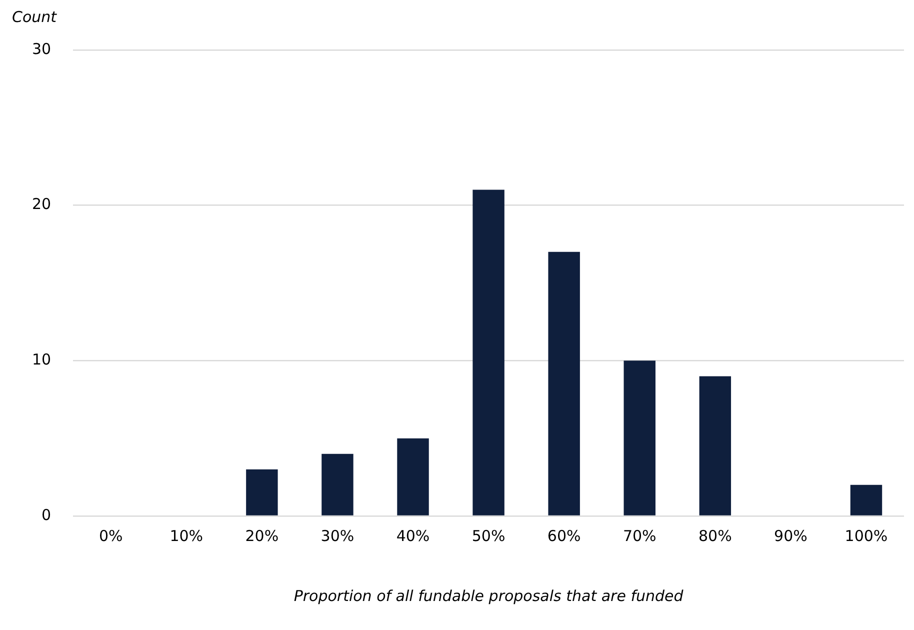  I want to click on y-tick-label: 30, so click(42, 49).